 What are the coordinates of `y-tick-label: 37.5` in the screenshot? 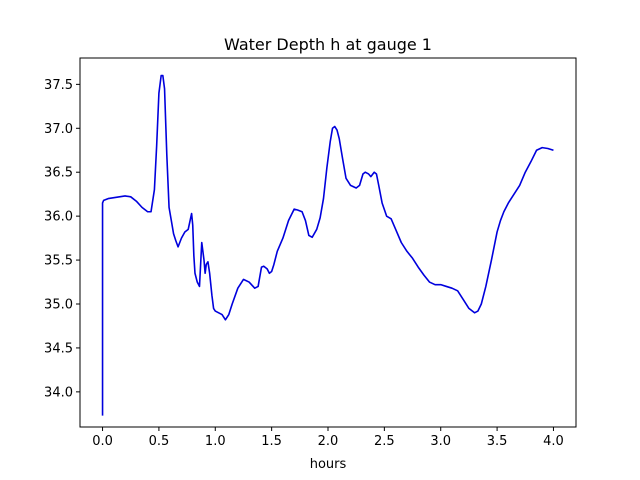 It's located at (58, 85).